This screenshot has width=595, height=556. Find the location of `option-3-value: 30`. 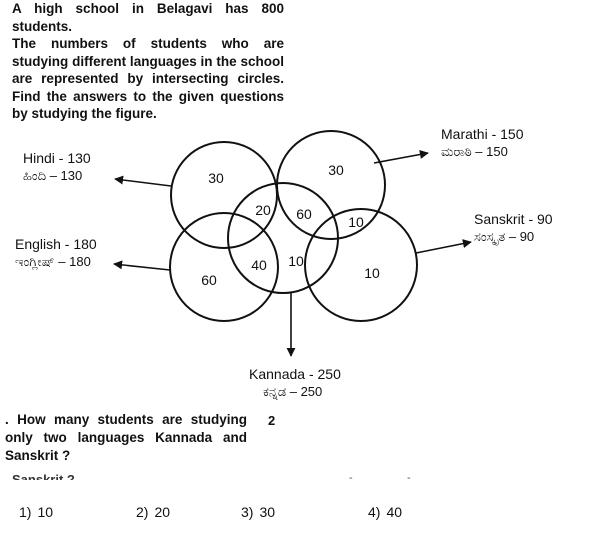

option-3-value: 30 is located at coordinates (267, 512).